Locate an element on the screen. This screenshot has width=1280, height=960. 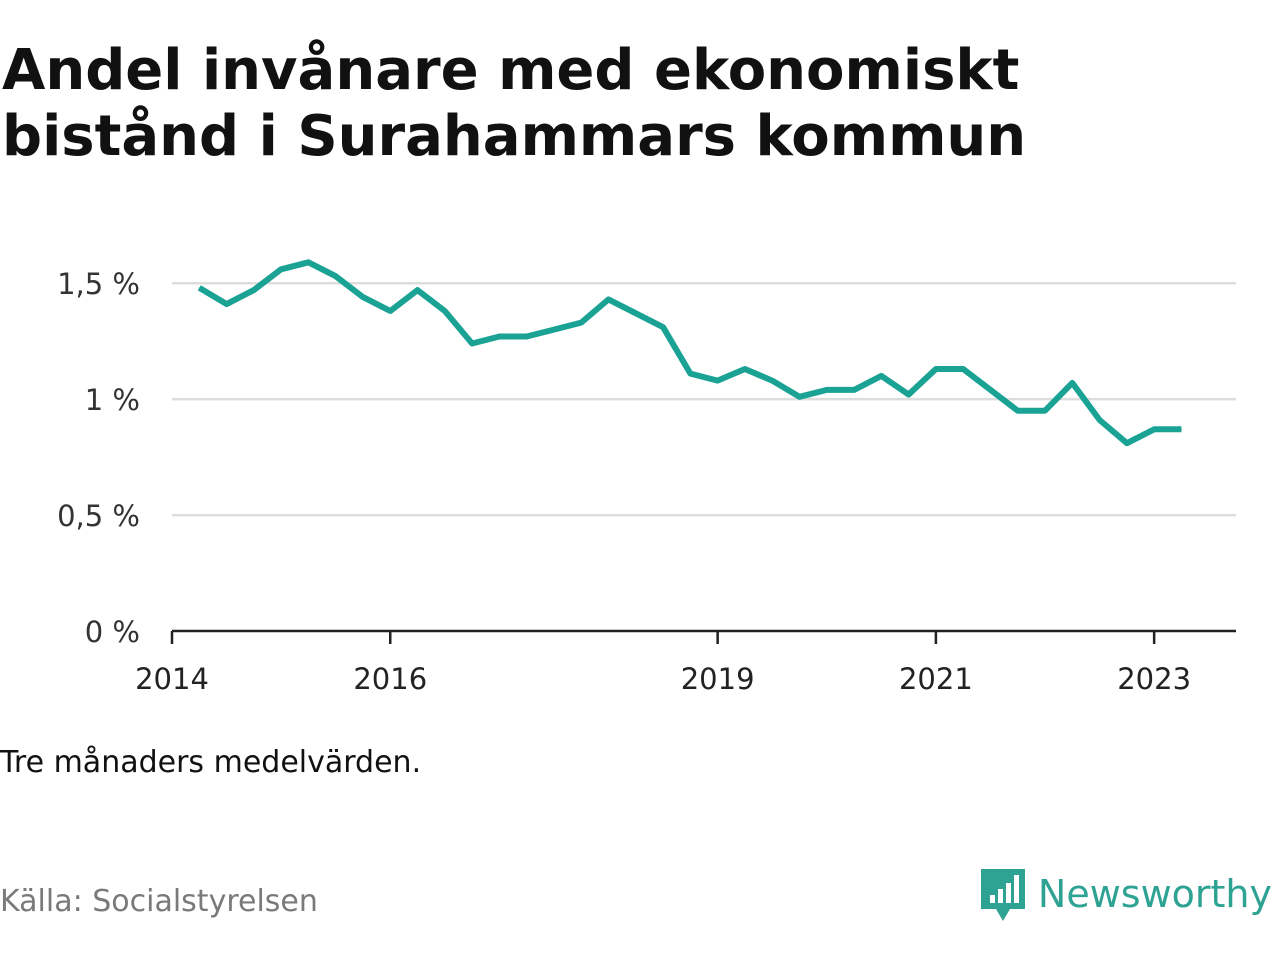
brand-logo: Newsworthy is located at coordinates (1125, 894).